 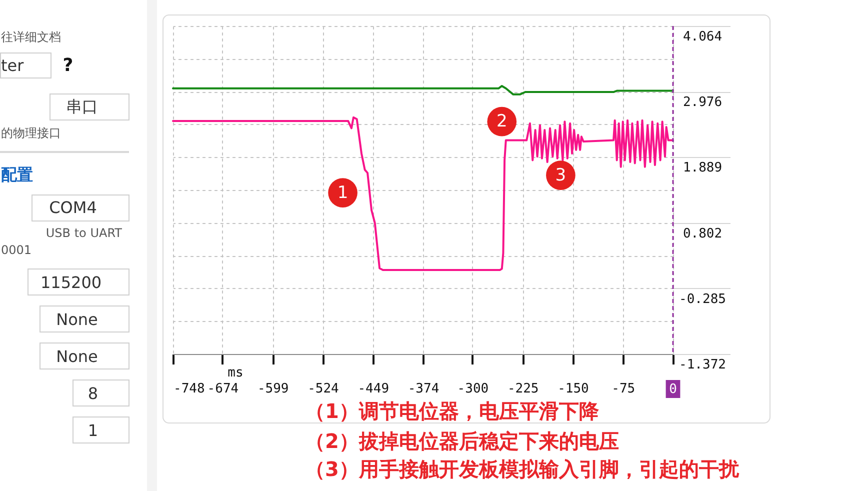 What do you see at coordinates (522, 469) in the screenshot?
I see `text: （3）用手接触开发板模拟输入引脚，引起的干扰` at bounding box center [522, 469].